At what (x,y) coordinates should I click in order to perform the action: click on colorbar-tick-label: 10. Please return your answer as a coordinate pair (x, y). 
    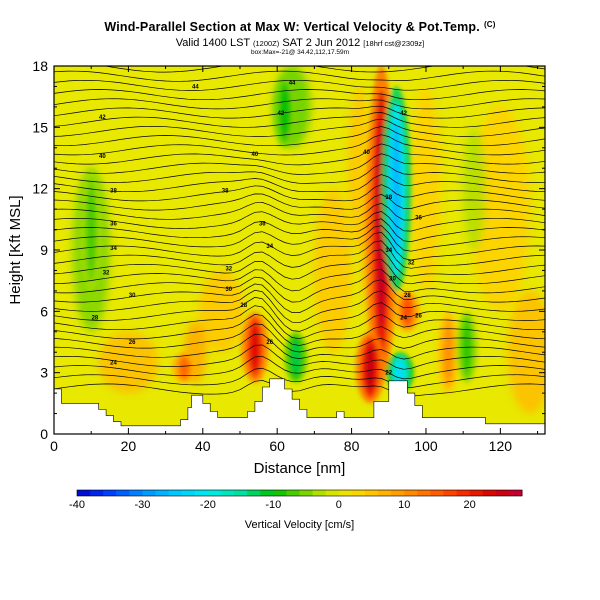
    Looking at the image, I should click on (404, 505).